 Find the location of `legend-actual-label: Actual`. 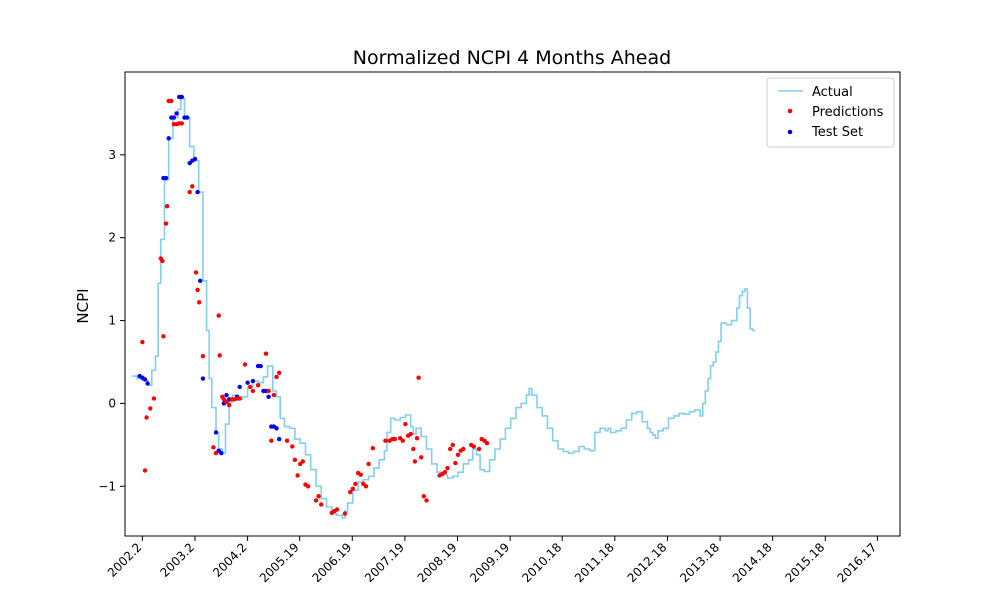

legend-actual-label: Actual is located at coordinates (832, 92).